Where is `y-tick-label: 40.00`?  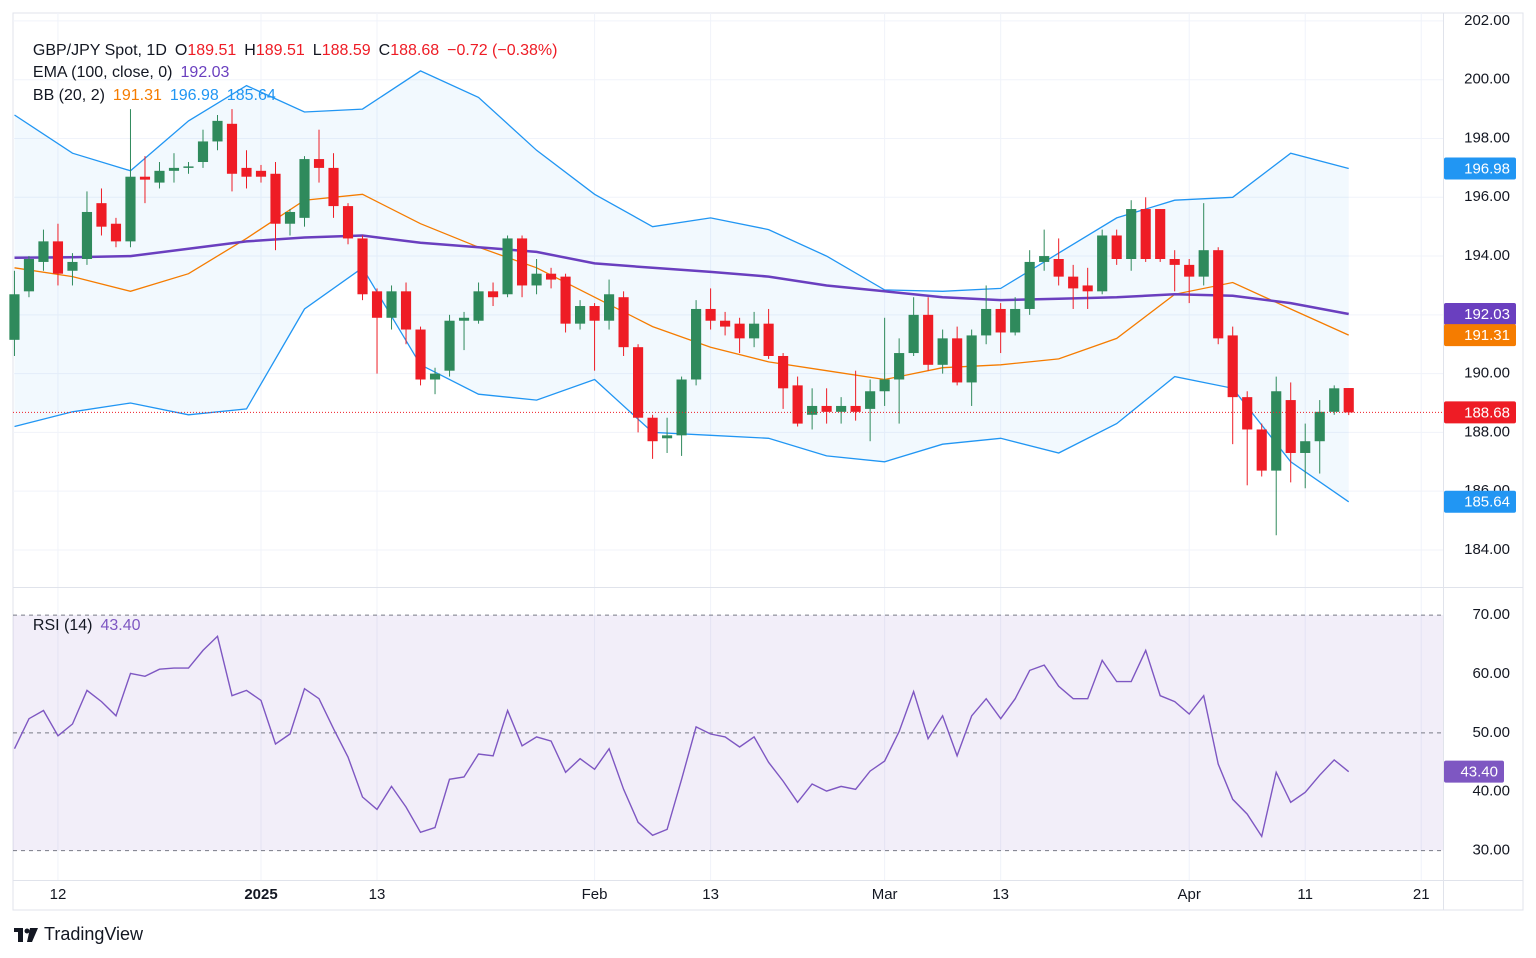 y-tick-label: 40.00 is located at coordinates (1491, 791).